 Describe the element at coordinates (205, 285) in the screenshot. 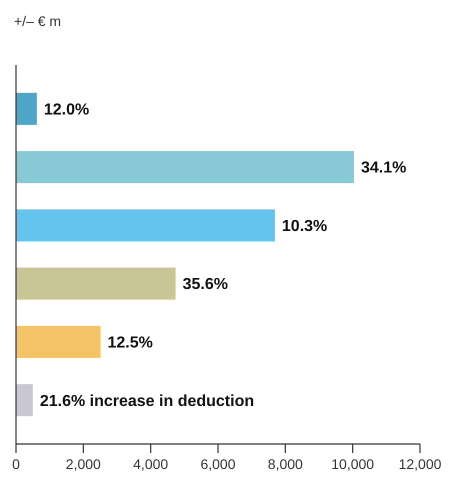

I see `annotation: 35.6%` at that location.